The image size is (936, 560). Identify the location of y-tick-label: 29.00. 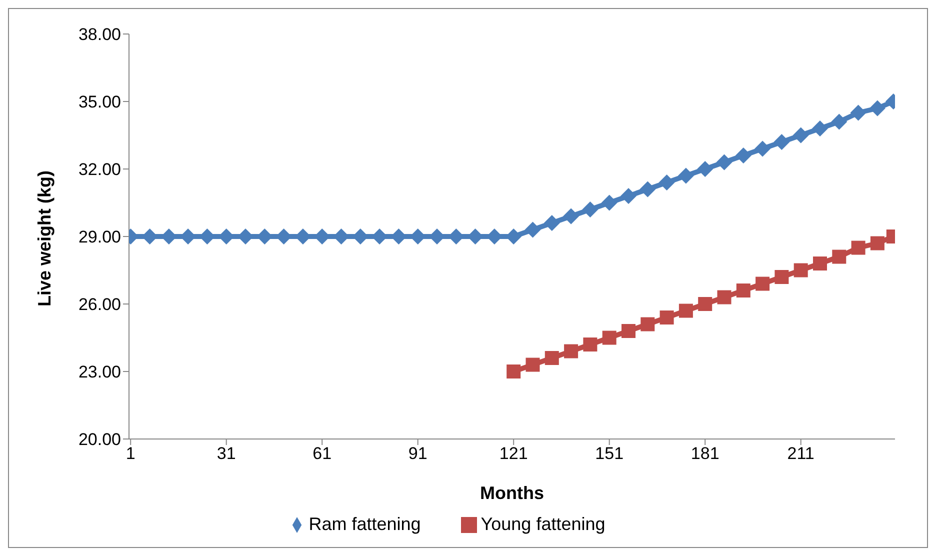
(99, 237).